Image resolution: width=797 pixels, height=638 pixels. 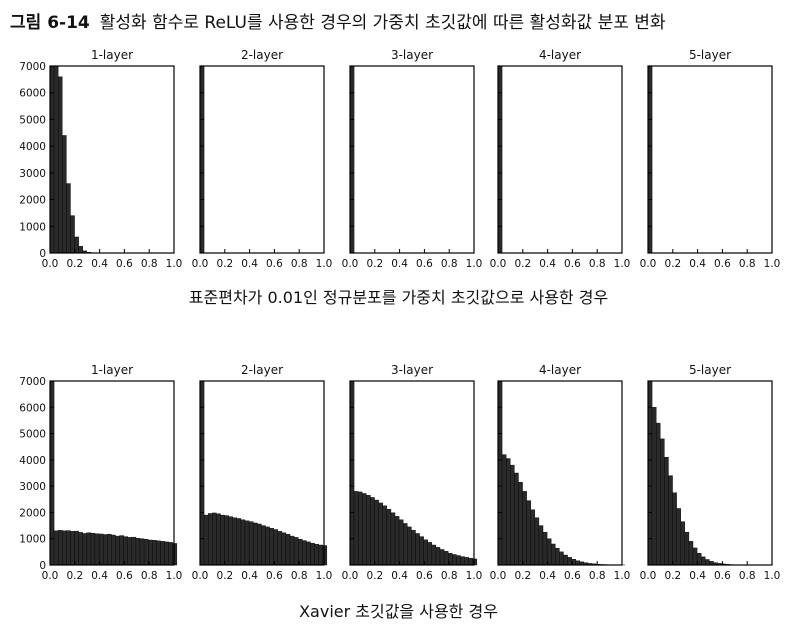 I want to click on y-tick-label: 7000, so click(x=32, y=67).